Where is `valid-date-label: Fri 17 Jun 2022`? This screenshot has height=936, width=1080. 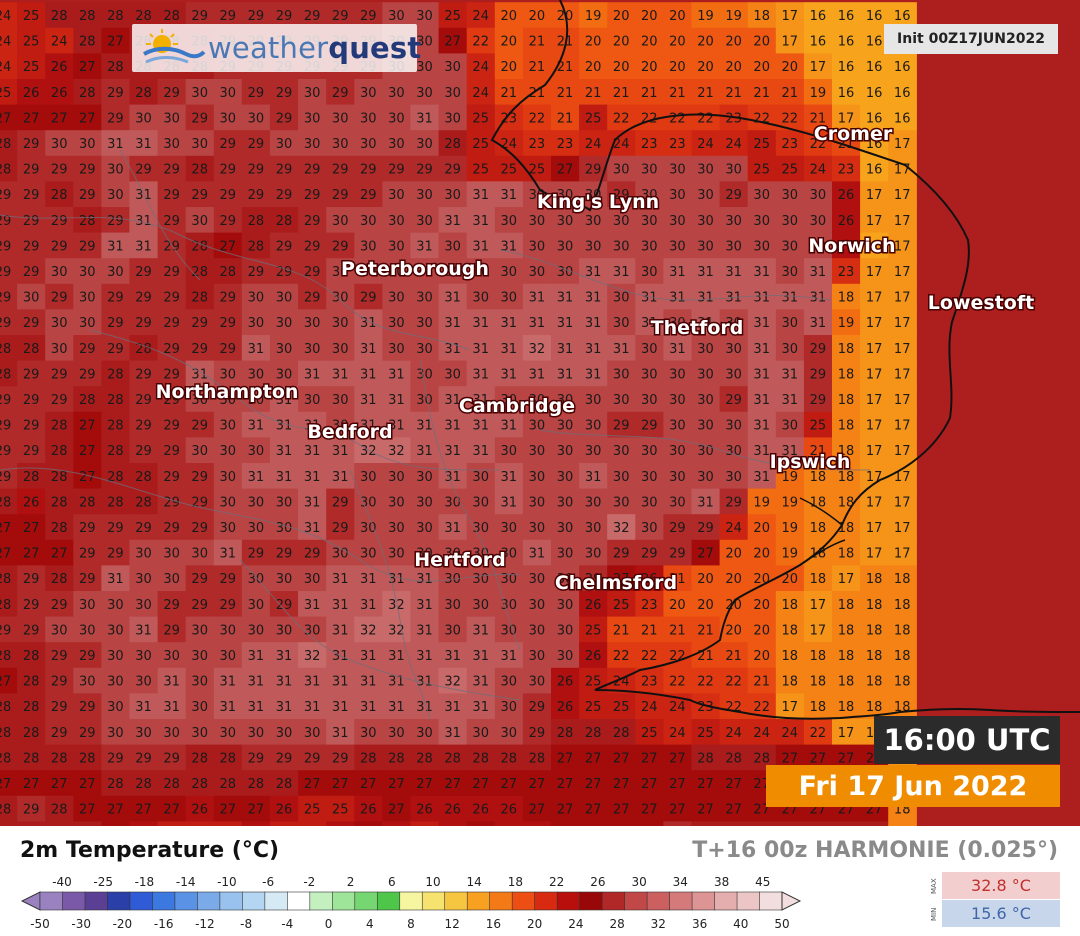
valid-date-label: Fri 17 Jun 2022 is located at coordinates (913, 786).